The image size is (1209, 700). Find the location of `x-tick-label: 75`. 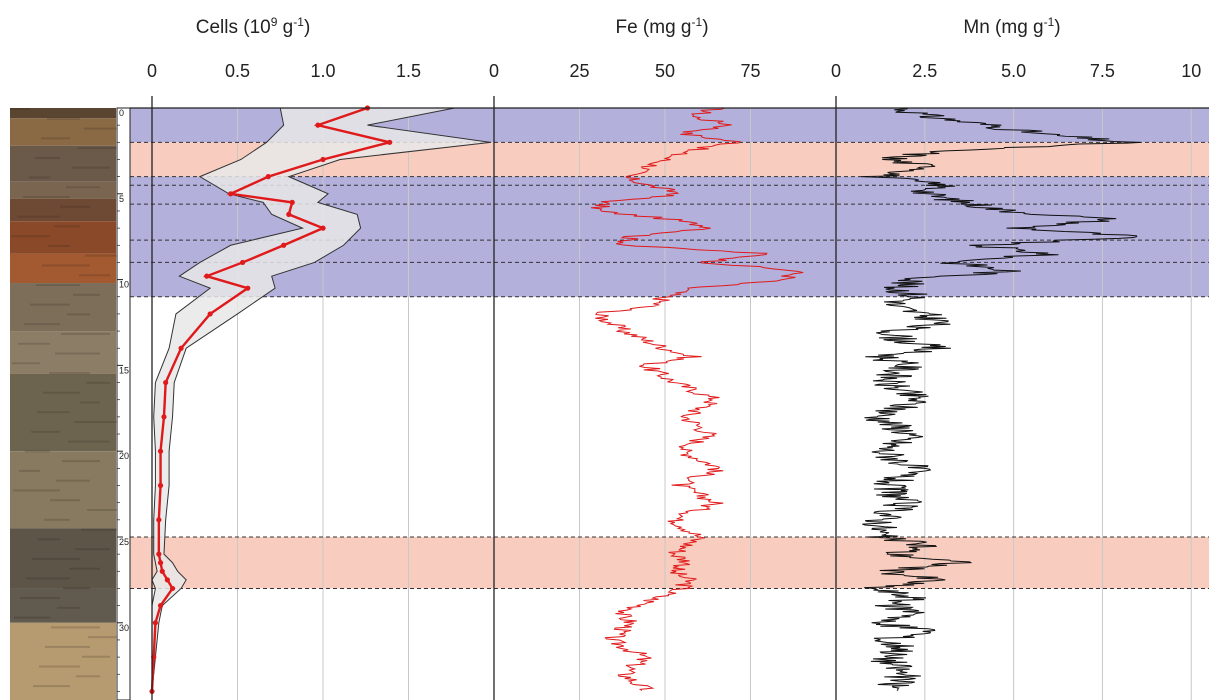

x-tick-label: 75 is located at coordinates (750, 71).